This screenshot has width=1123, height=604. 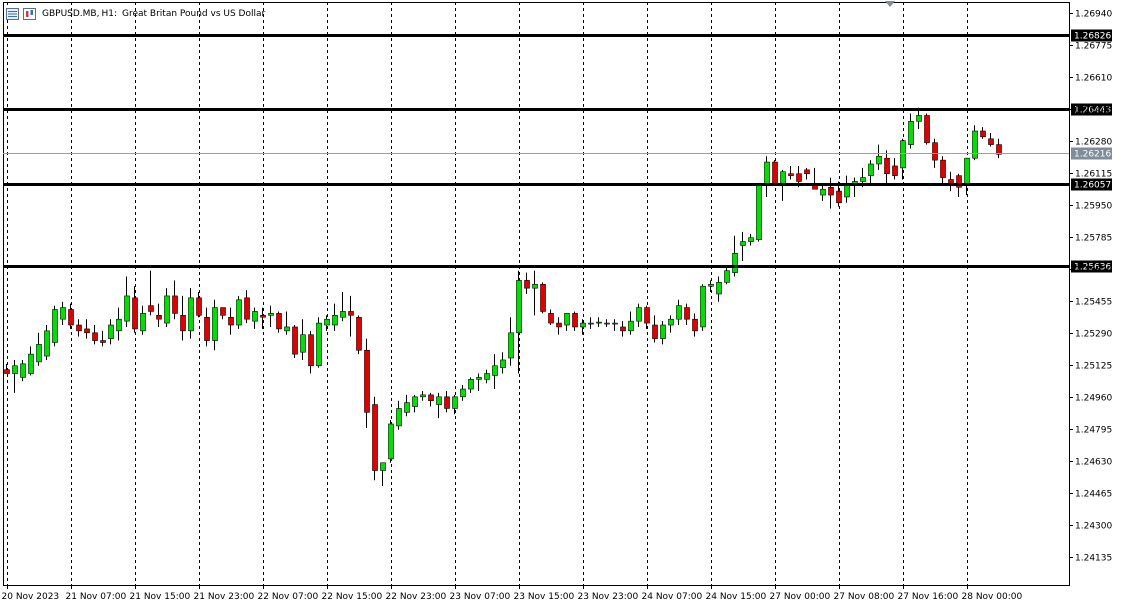 What do you see at coordinates (1093, 79) in the screenshot?
I see `y-tick-label: 1.26610` at bounding box center [1093, 79].